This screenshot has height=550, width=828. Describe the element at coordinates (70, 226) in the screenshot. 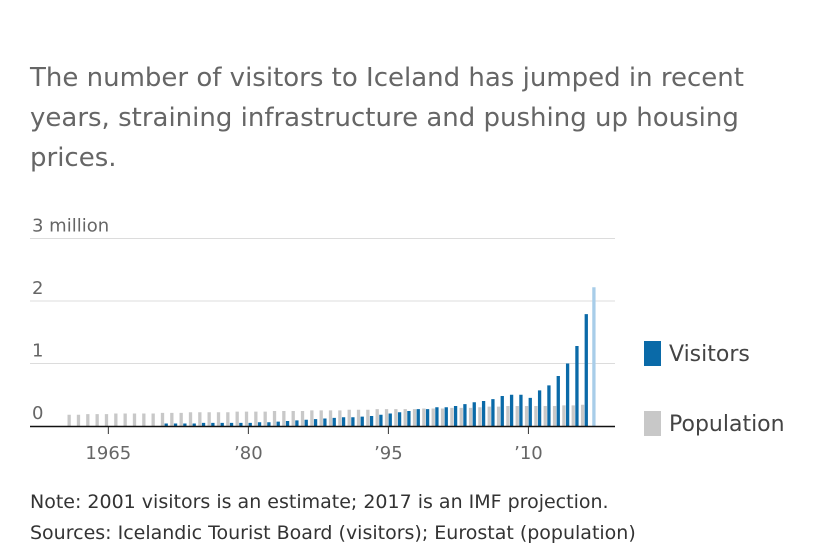

I see `y-tick-label: 3 million` at that location.